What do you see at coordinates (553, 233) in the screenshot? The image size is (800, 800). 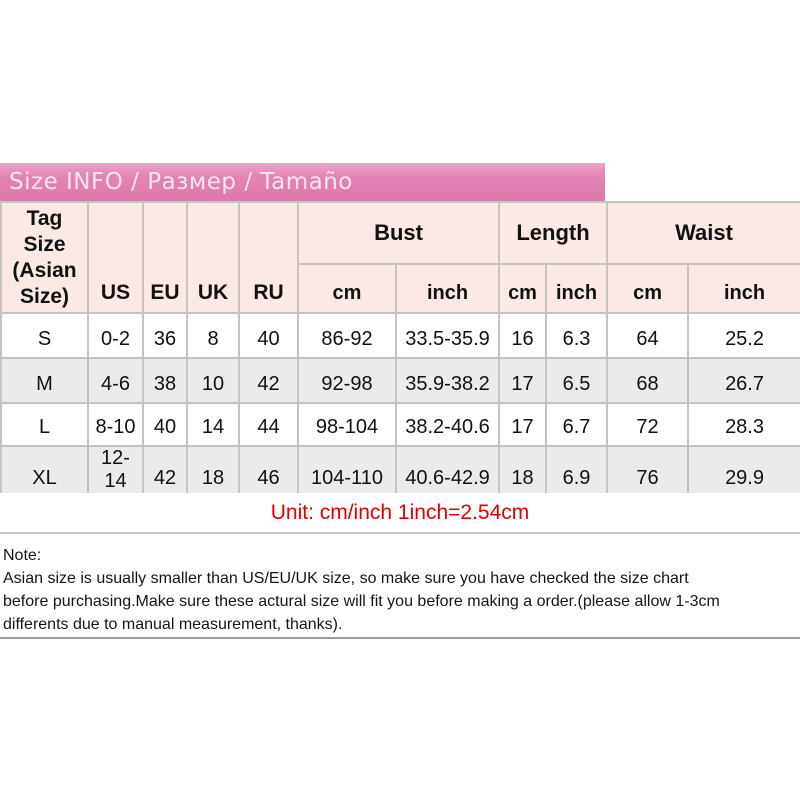 I see `group-header-length: Length` at bounding box center [553, 233].